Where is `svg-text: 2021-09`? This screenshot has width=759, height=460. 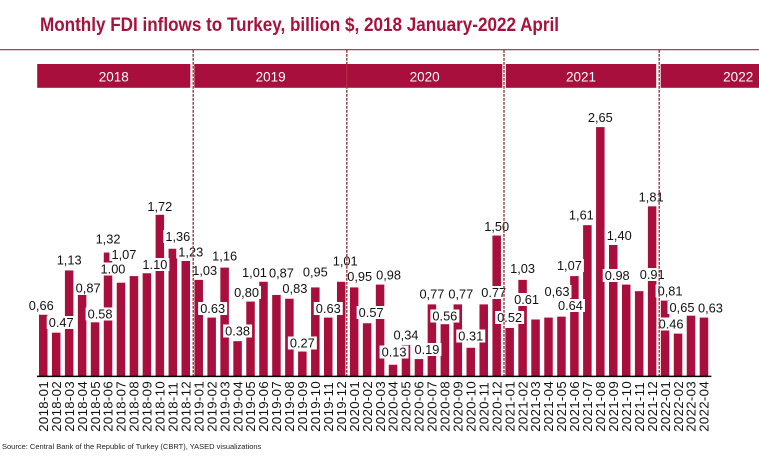
svg-text: 2021-09 is located at coordinates (613, 406).